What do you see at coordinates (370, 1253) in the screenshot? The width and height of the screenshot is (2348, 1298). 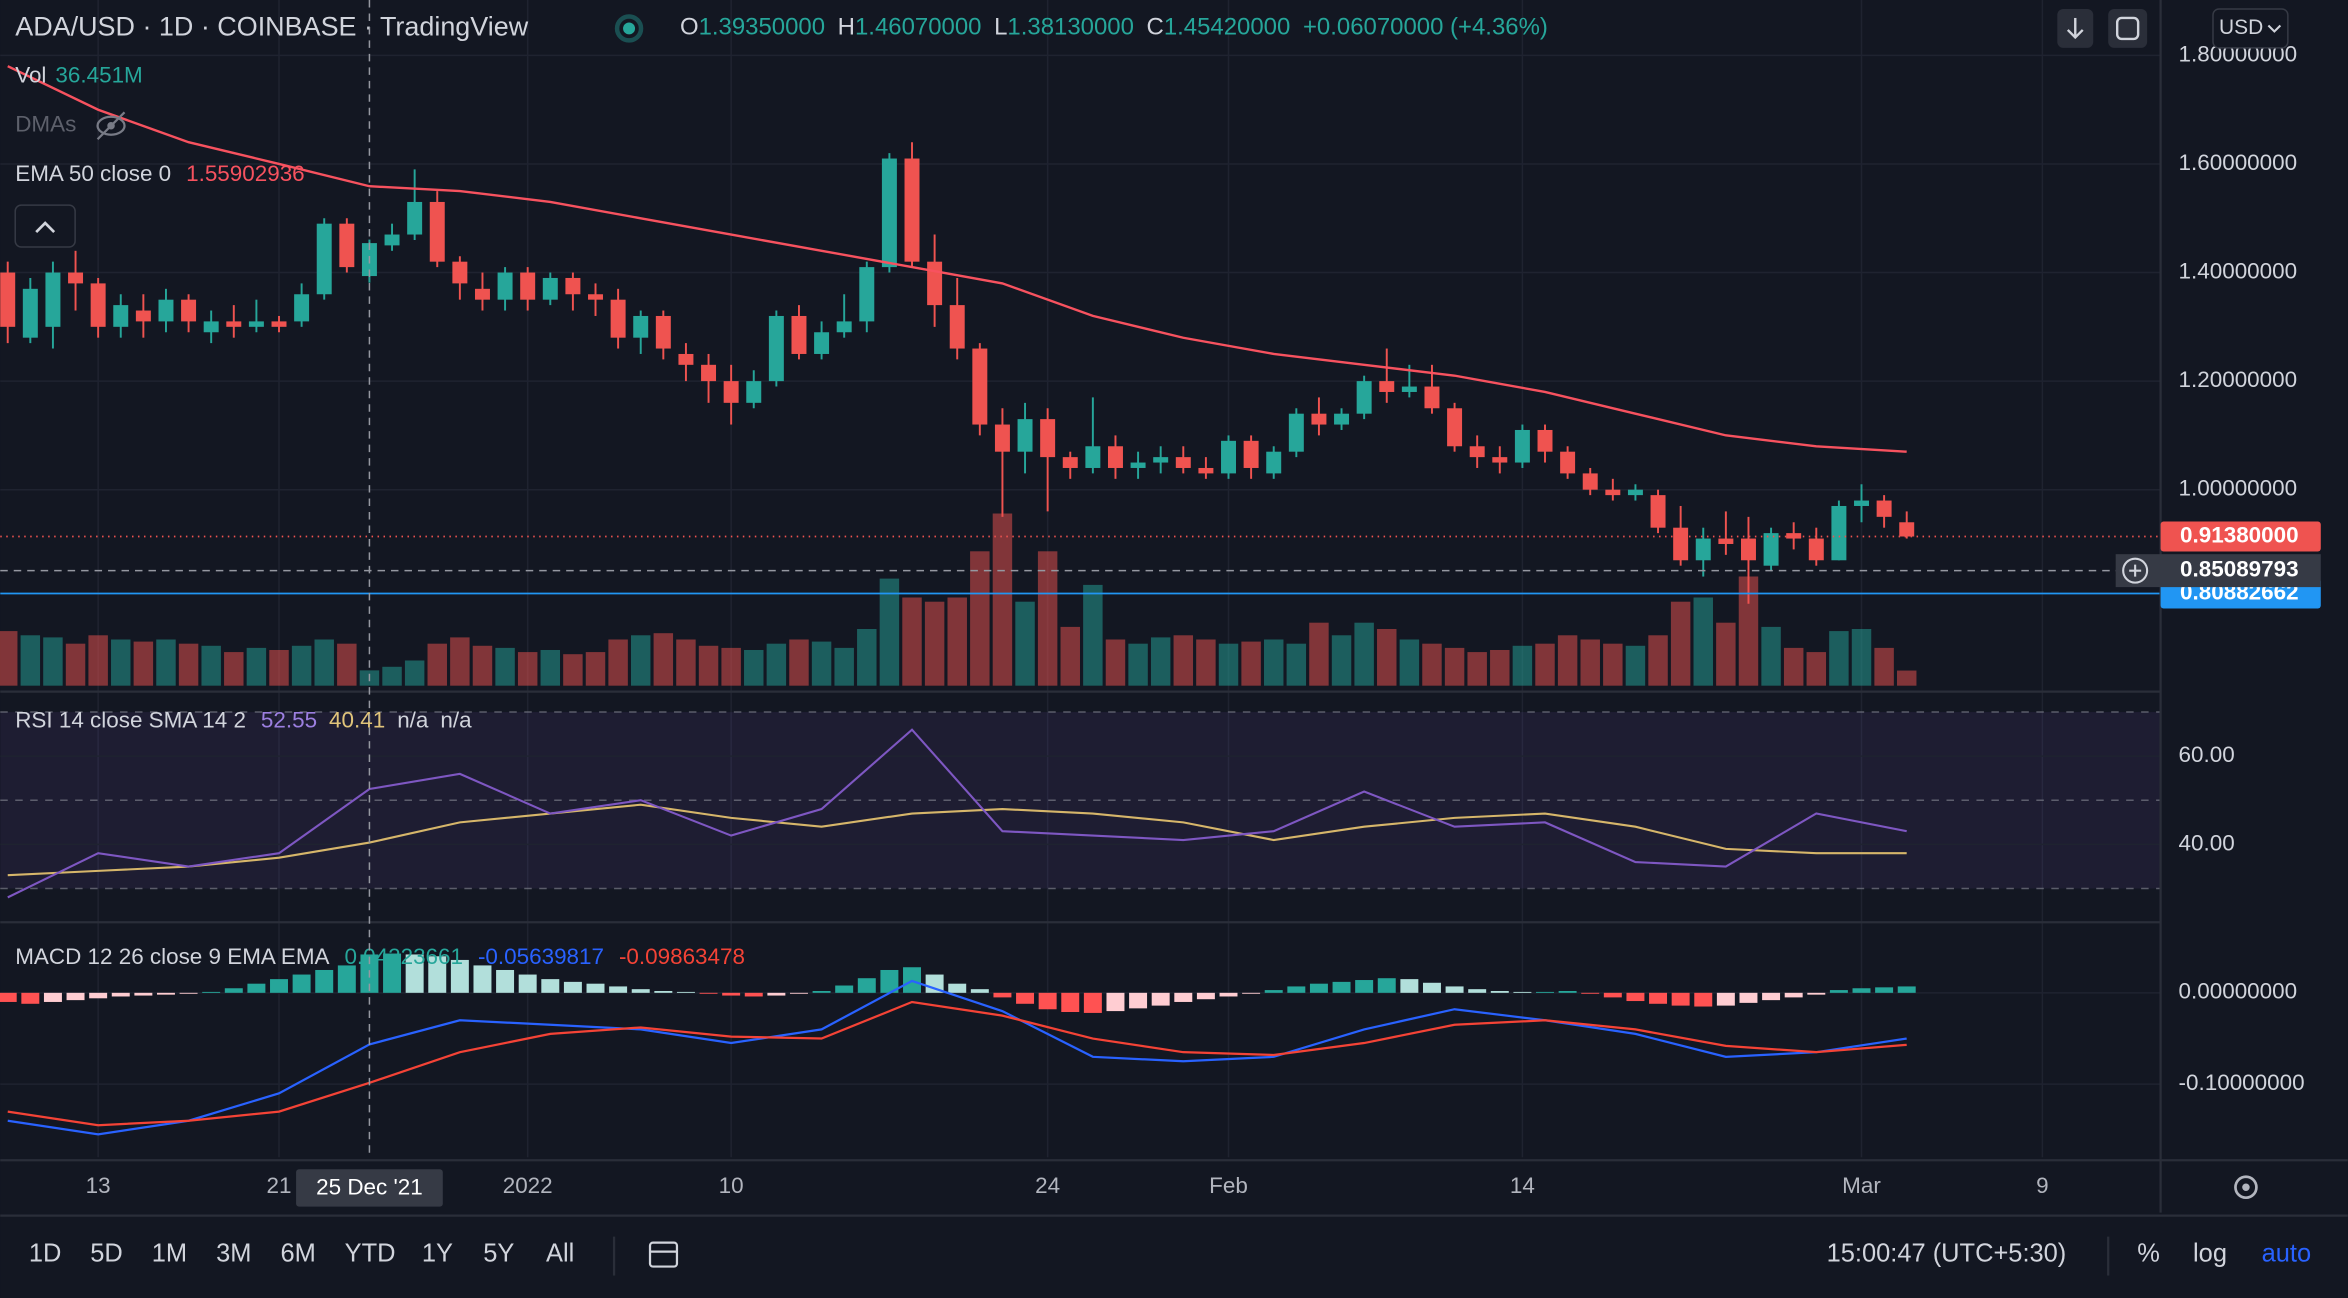 I see `range-button: YTD` at bounding box center [370, 1253].